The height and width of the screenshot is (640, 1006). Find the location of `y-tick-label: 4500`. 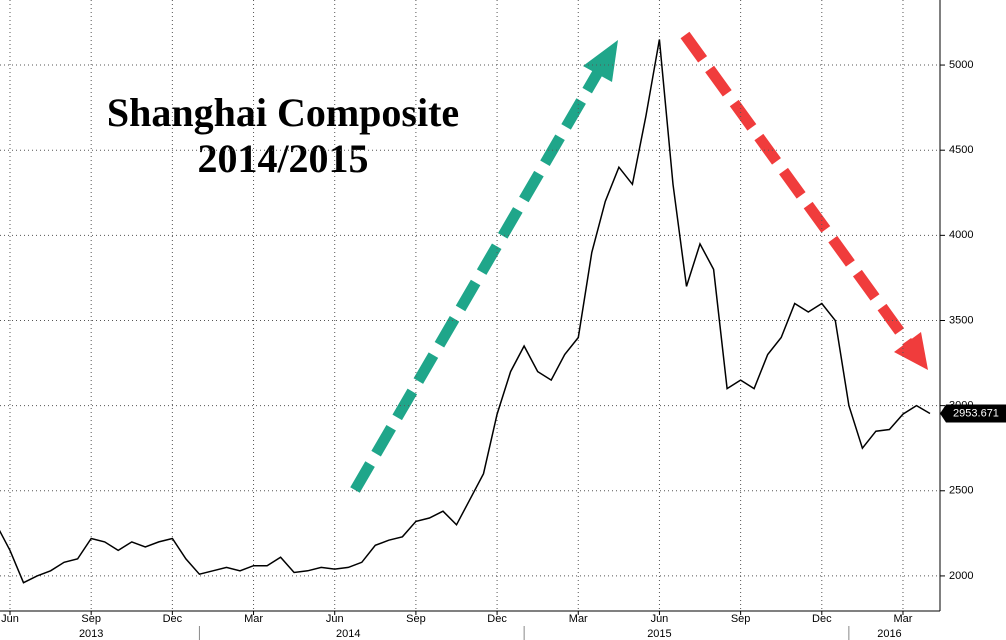

y-tick-label: 4500 is located at coordinates (961, 150).